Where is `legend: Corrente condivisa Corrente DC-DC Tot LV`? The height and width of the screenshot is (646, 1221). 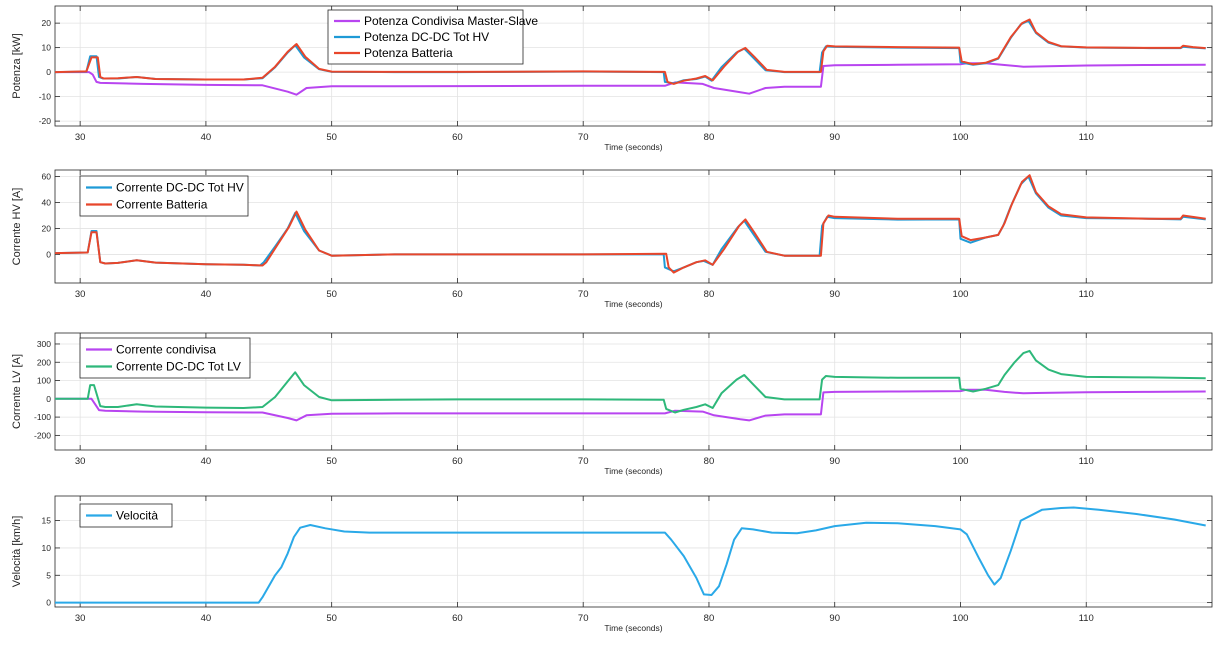 legend: Corrente condivisa Corrente DC-DC Tot LV is located at coordinates (165, 358).